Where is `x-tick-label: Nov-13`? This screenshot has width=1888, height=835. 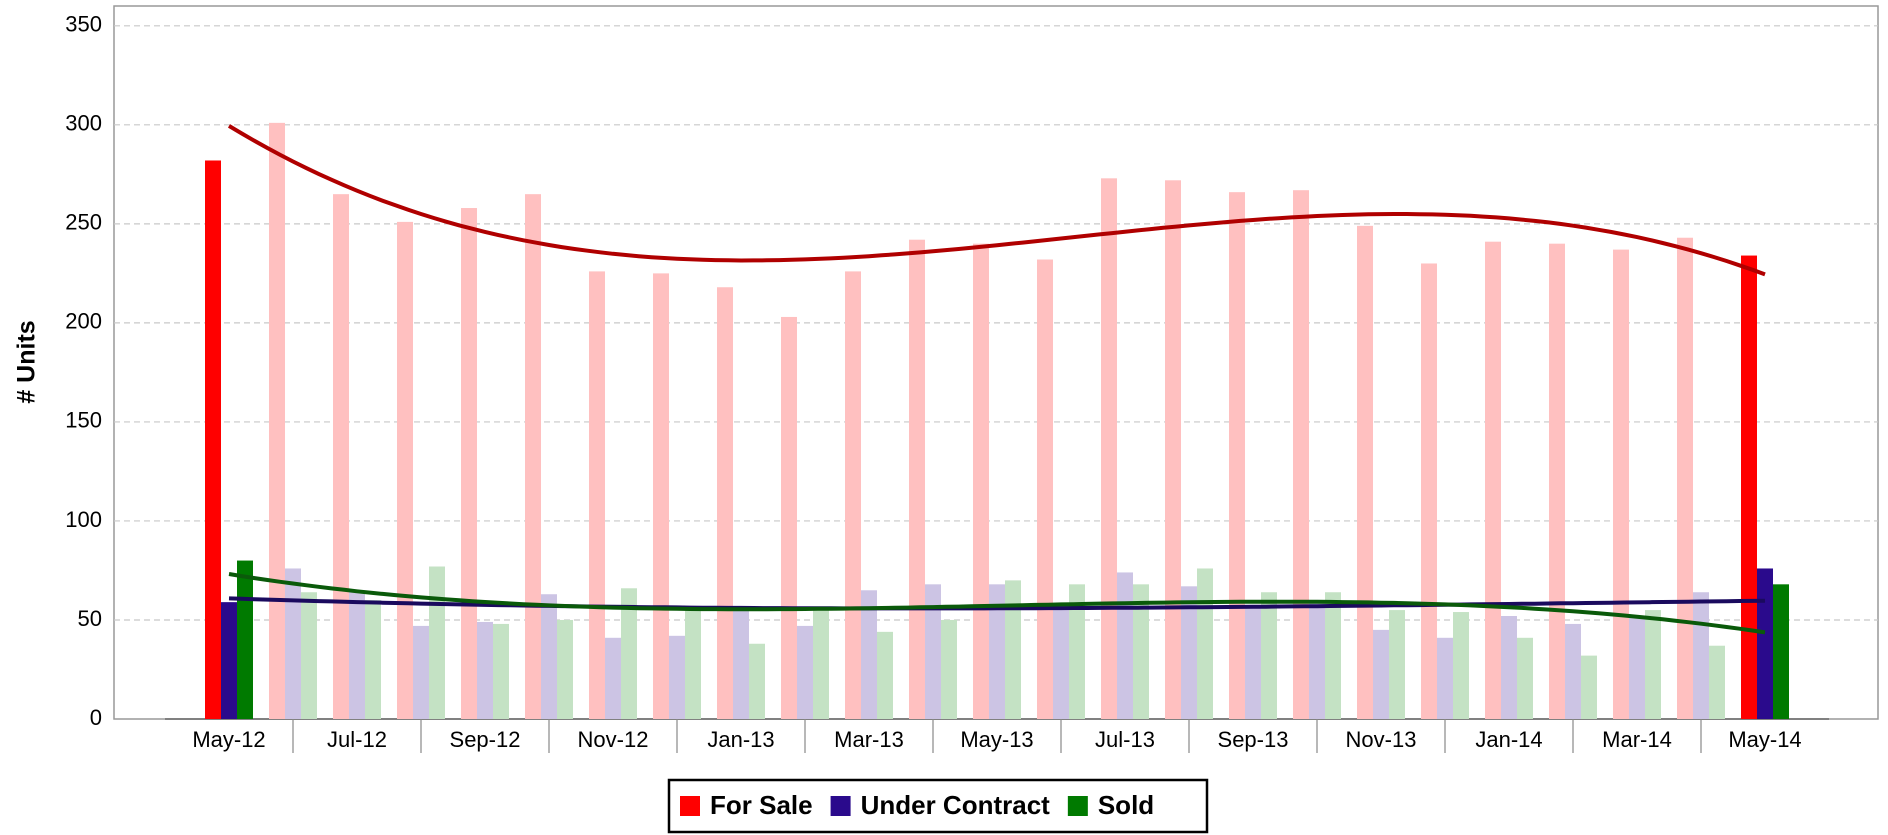 x-tick-label: Nov-13 is located at coordinates (1381, 739).